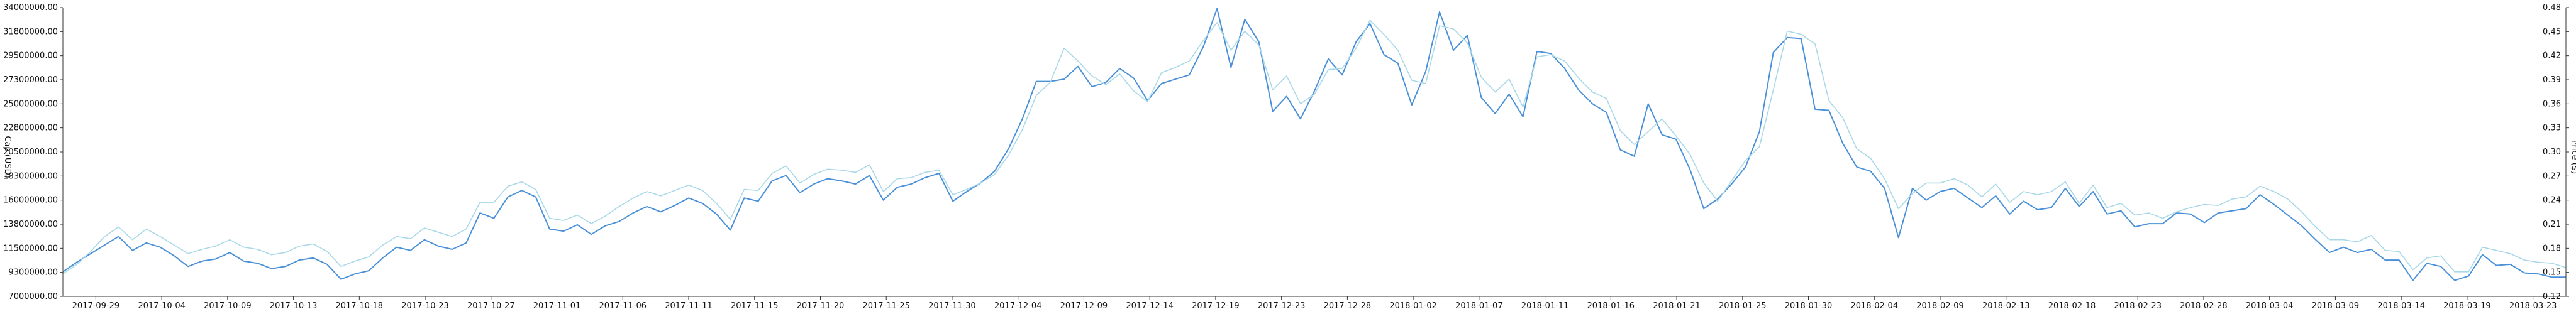  I want to click on y-axis-left-label: Cap (USD), so click(7, 157).